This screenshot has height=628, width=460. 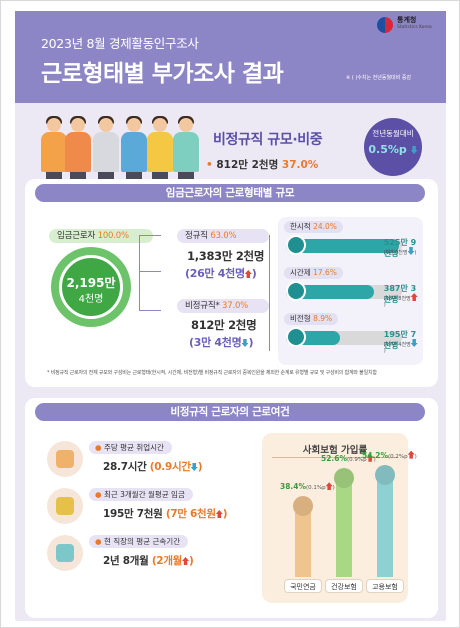 I want to click on change-note: ※ ( )수치는 전년동월대비 증감, so click(x=379, y=78).